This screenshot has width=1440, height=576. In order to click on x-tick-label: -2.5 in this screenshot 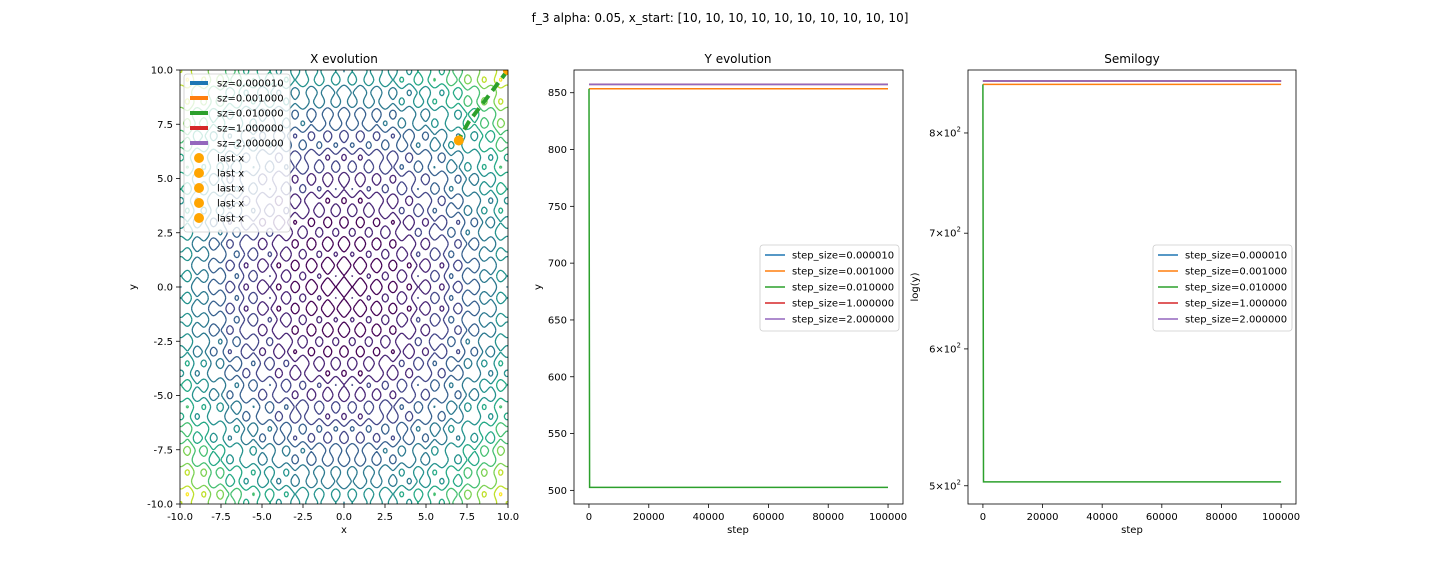, I will do `click(303, 517)`.